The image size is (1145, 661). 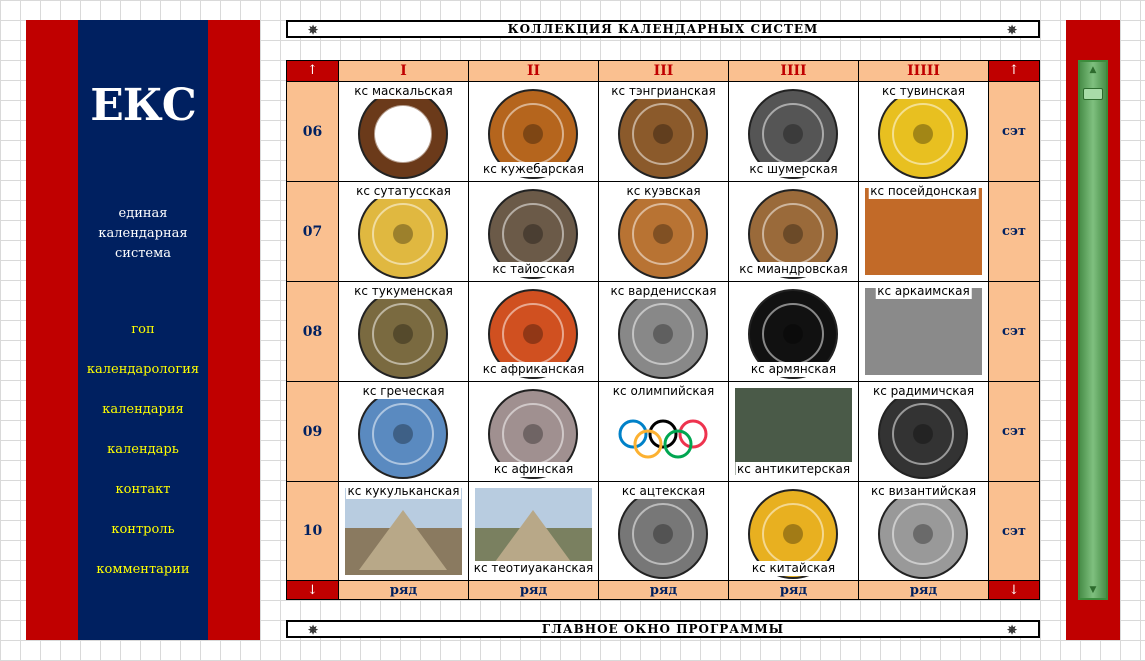 I want to click on calendar-system-tile: кс антикитерская, so click(x=793, y=431).